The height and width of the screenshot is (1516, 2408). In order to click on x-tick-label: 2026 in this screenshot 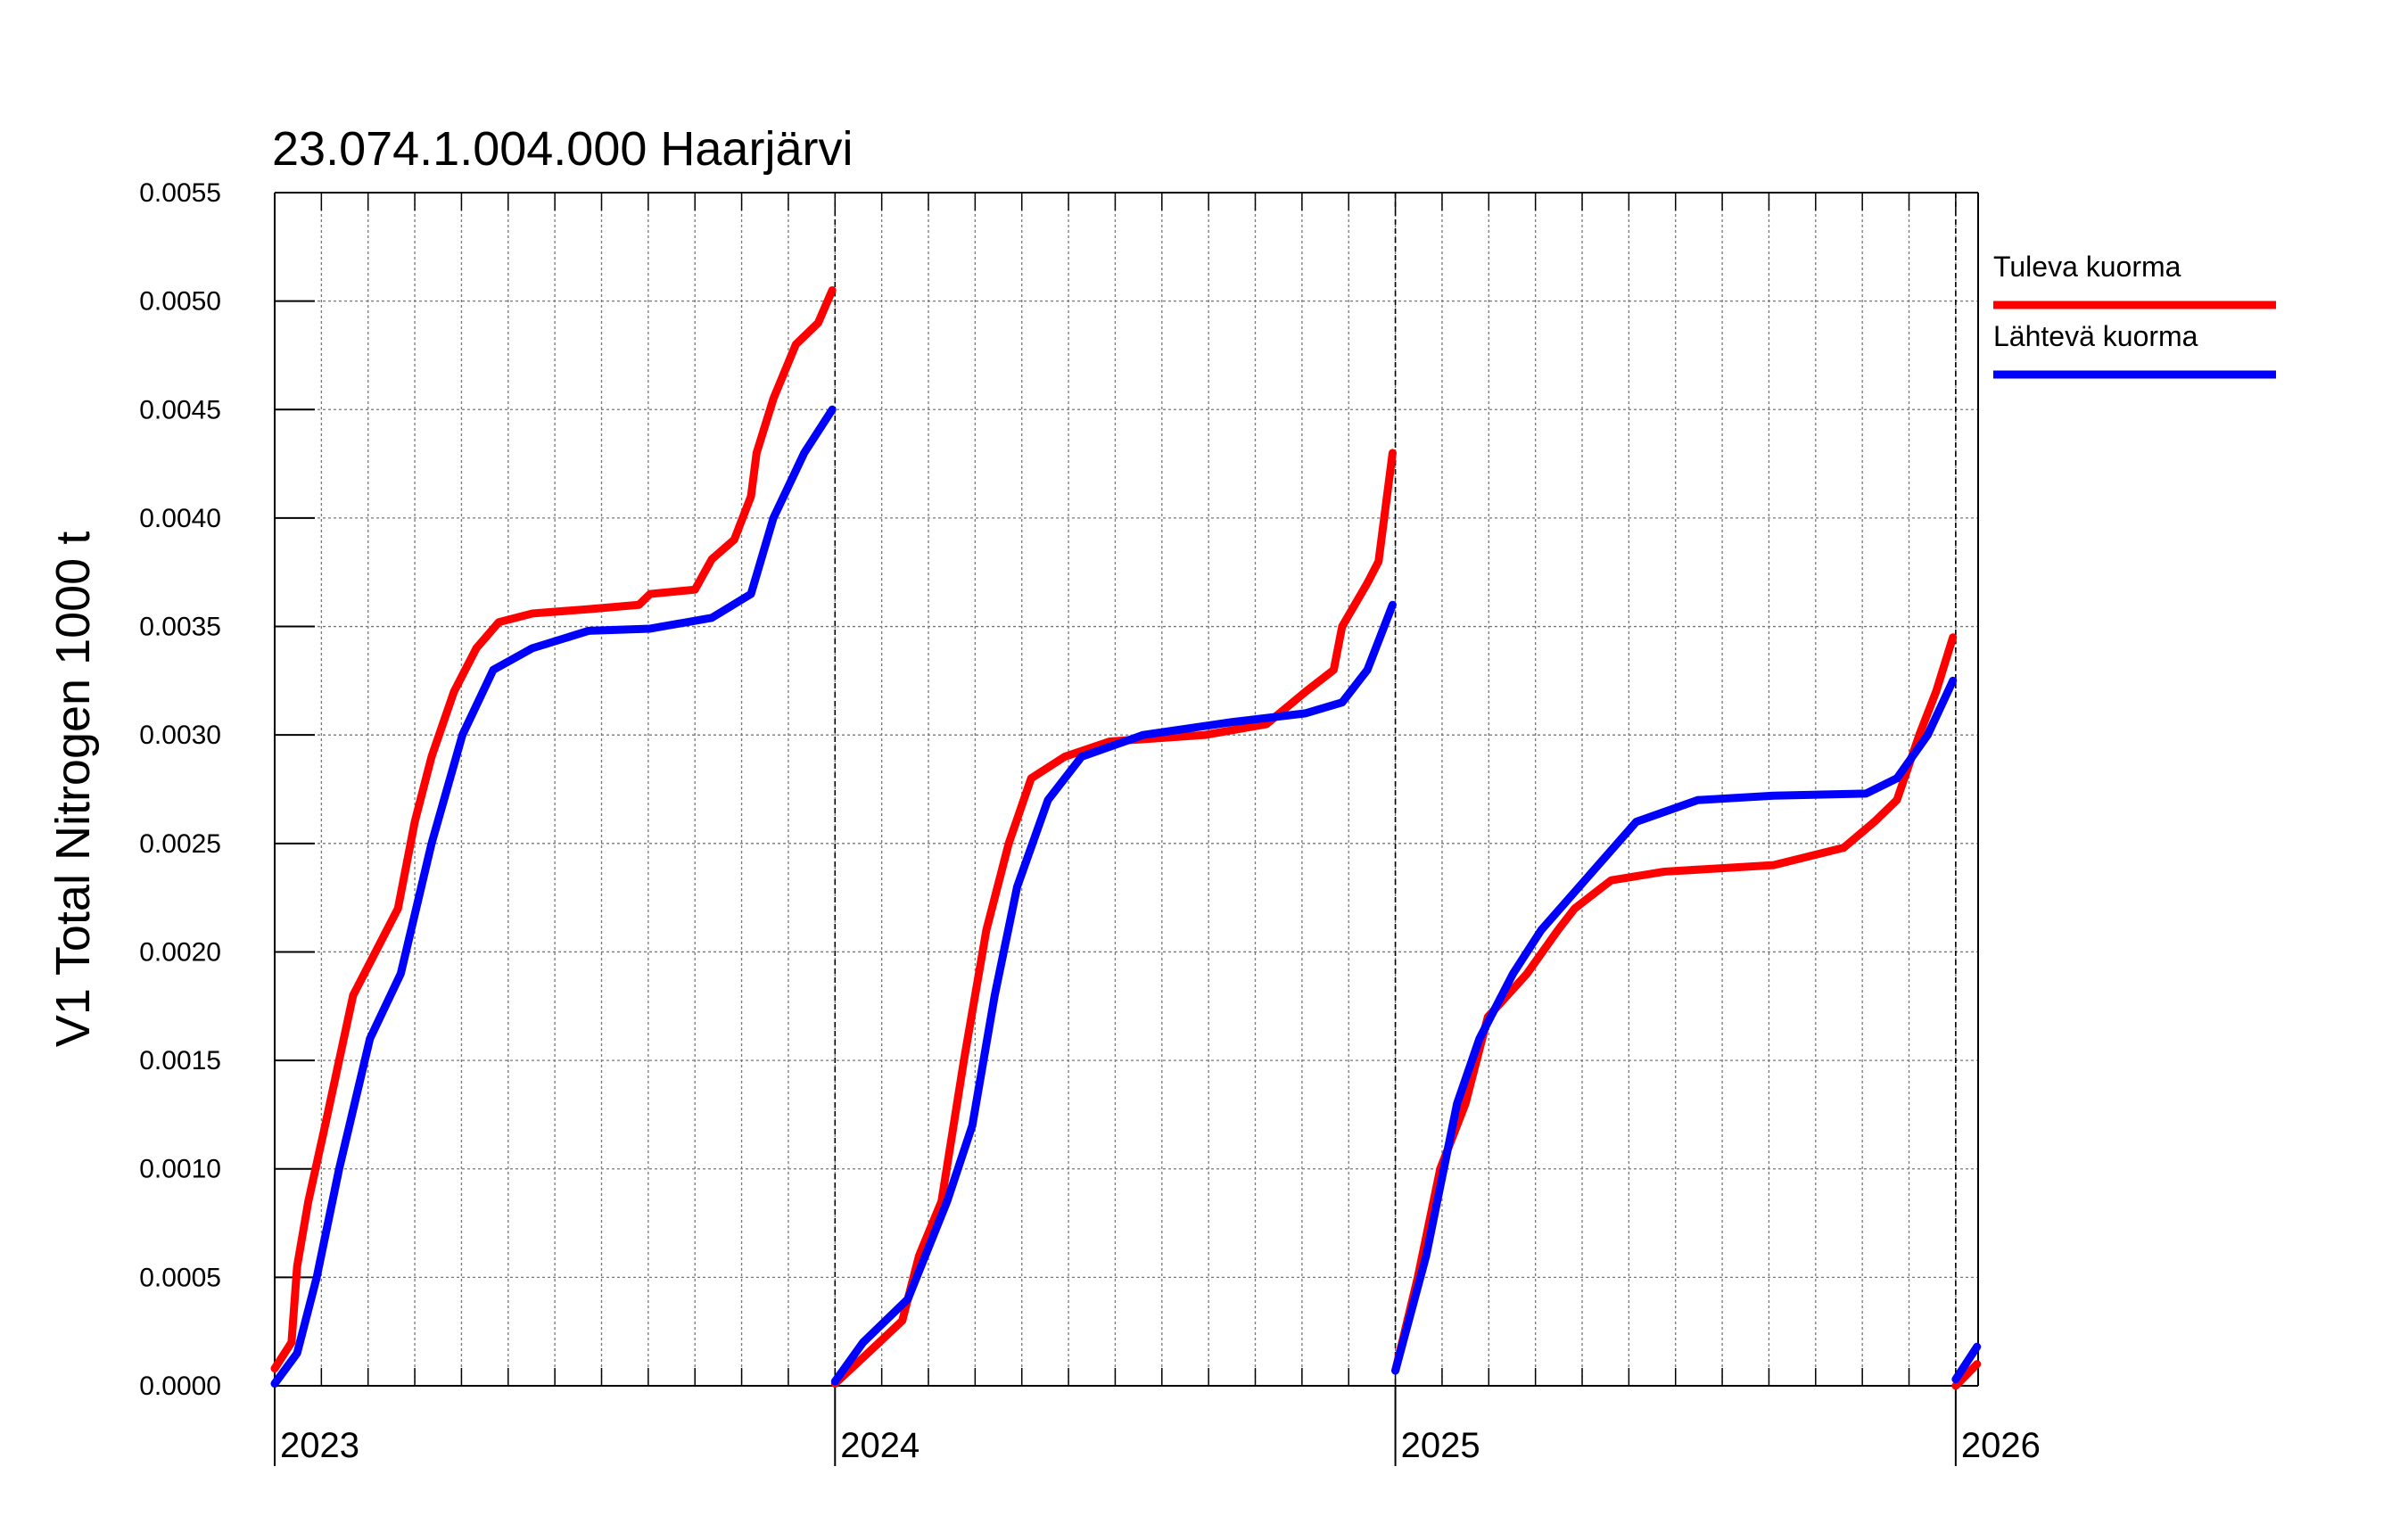, I will do `click(2001, 1445)`.